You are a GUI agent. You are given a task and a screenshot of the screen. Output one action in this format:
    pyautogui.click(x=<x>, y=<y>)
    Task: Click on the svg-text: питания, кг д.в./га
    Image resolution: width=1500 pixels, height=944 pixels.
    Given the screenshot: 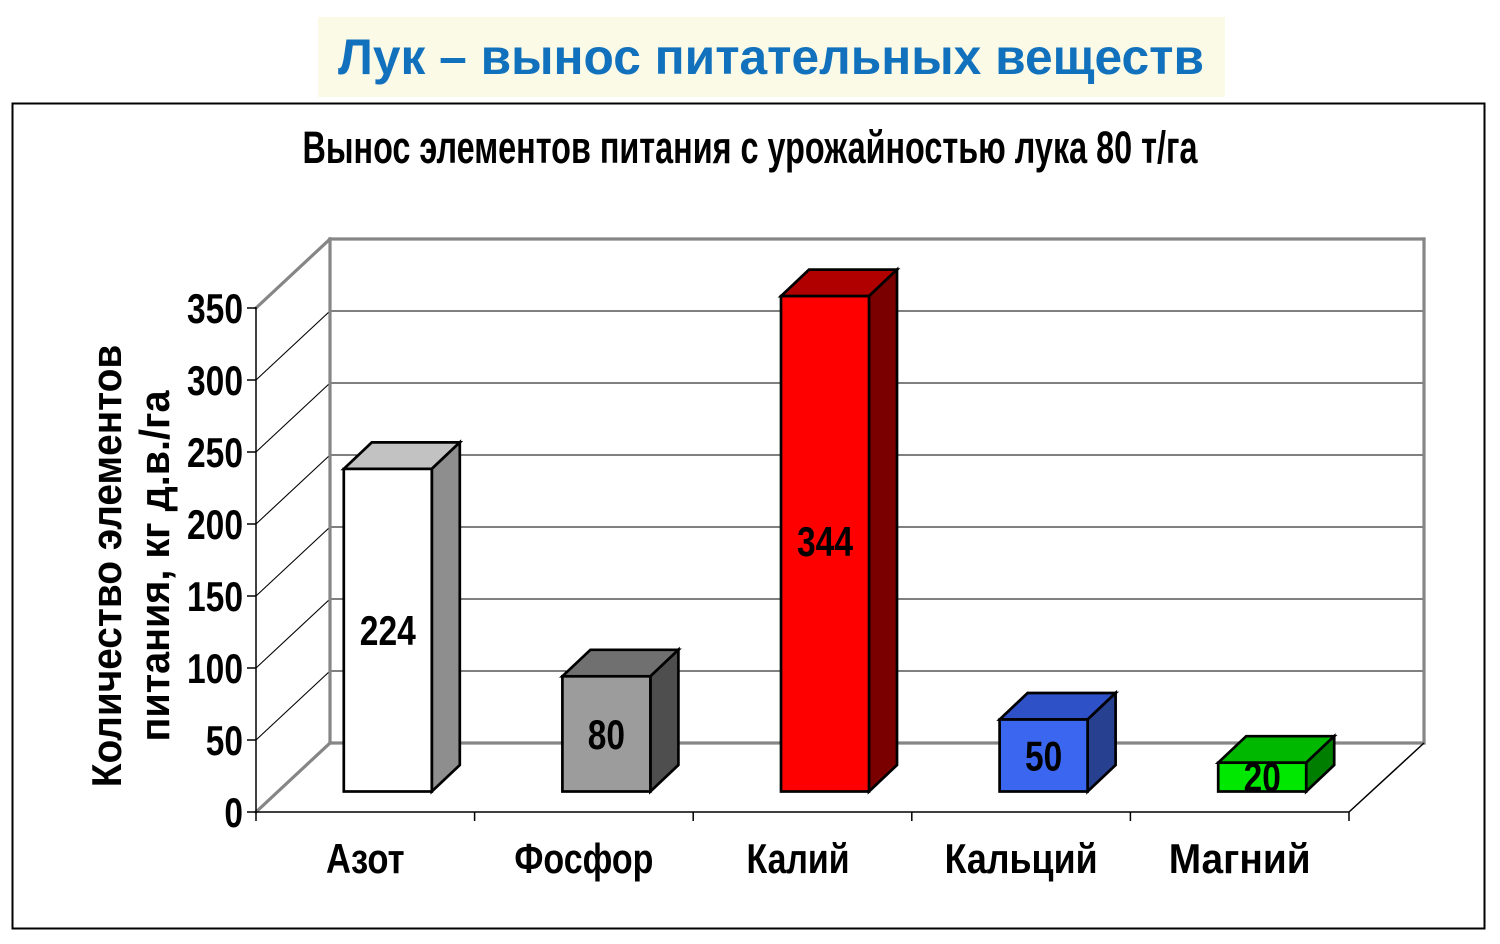 What is the action you would take?
    pyautogui.click(x=154, y=566)
    